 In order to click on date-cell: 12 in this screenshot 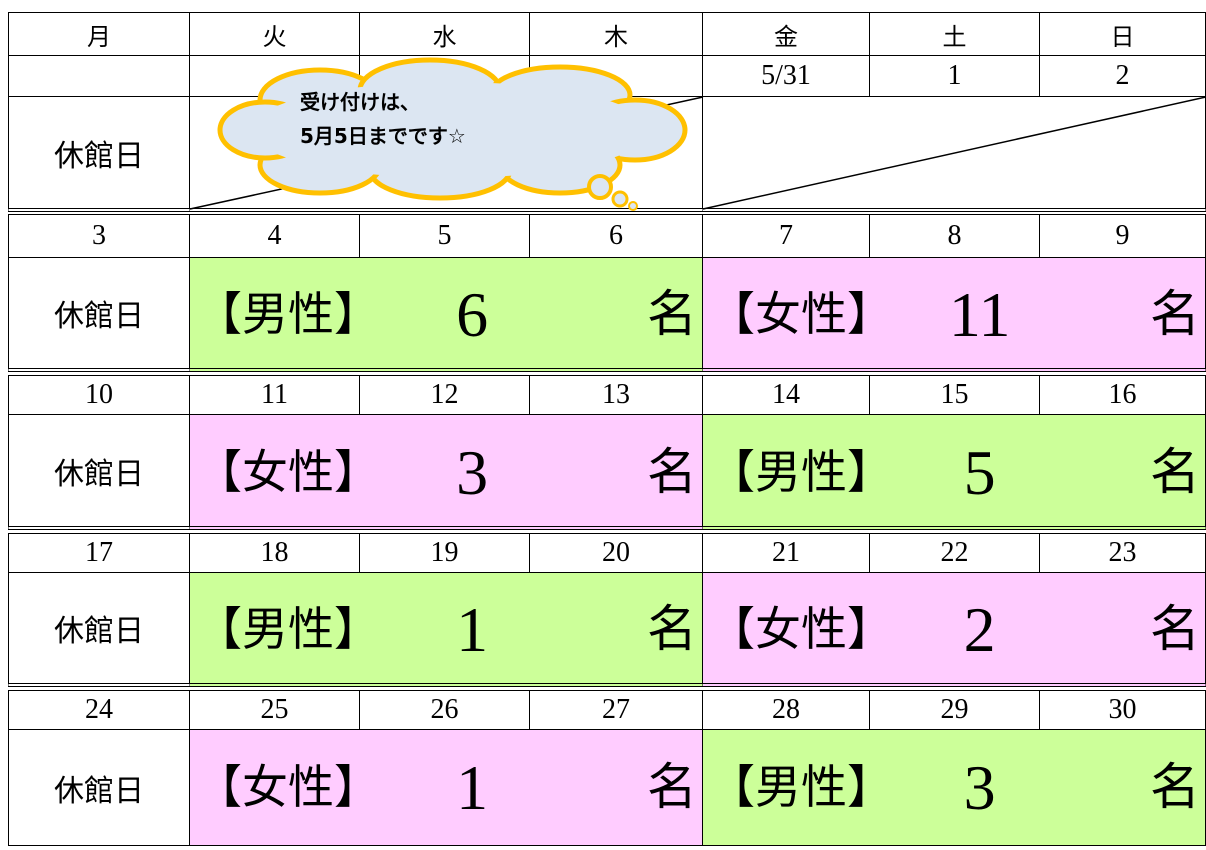, I will do `click(445, 395)`.